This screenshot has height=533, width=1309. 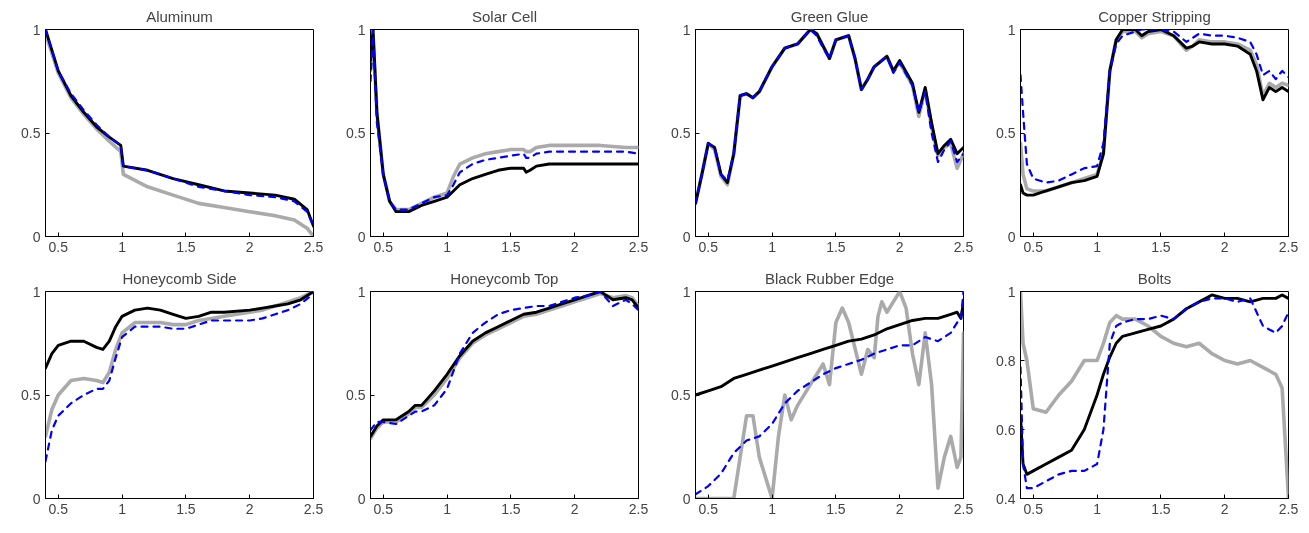 I want to click on y-tick-label: 0.6, so click(x=1006, y=429).